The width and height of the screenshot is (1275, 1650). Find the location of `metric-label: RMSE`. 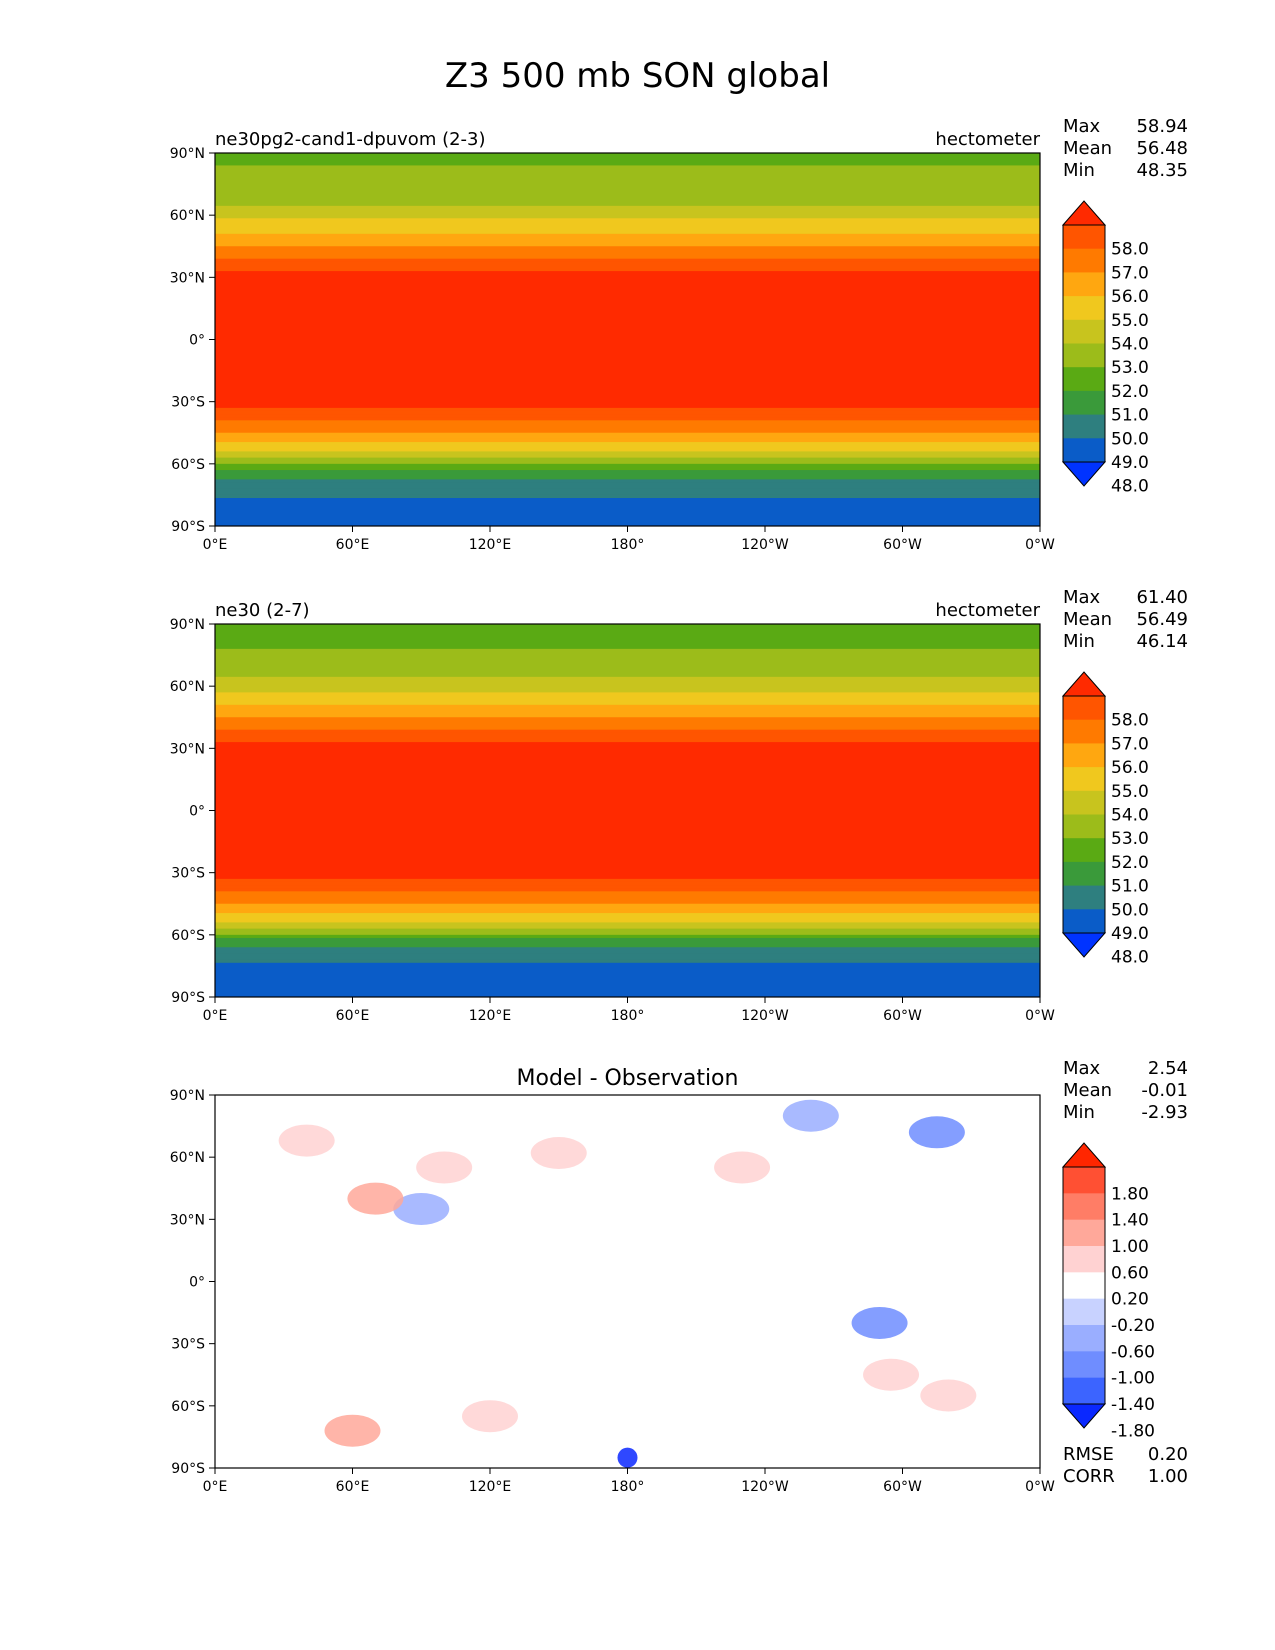

metric-label: RMSE is located at coordinates (1088, 1454).